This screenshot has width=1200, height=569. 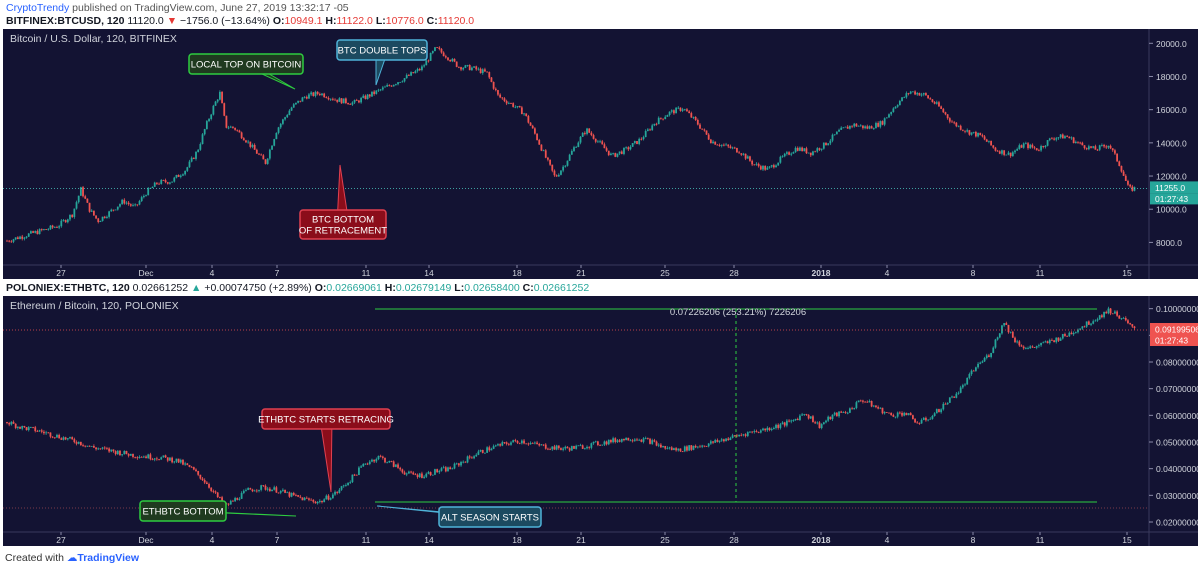 I want to click on x-tick-label: 11, so click(x=1040, y=273).